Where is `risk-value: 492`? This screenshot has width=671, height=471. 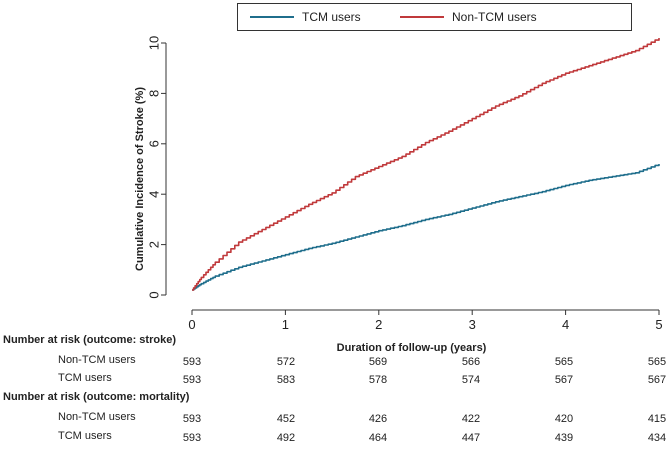 risk-value: 492 is located at coordinates (286, 438).